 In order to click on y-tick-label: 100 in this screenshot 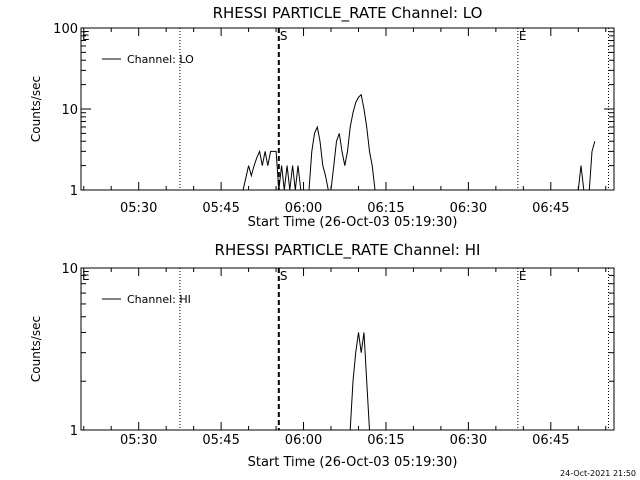, I will do `click(65, 29)`.